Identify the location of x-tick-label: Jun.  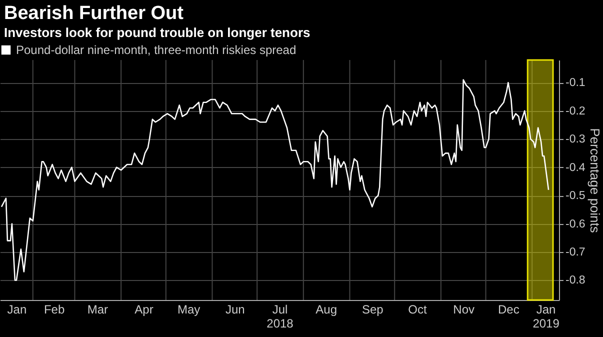
(235, 309).